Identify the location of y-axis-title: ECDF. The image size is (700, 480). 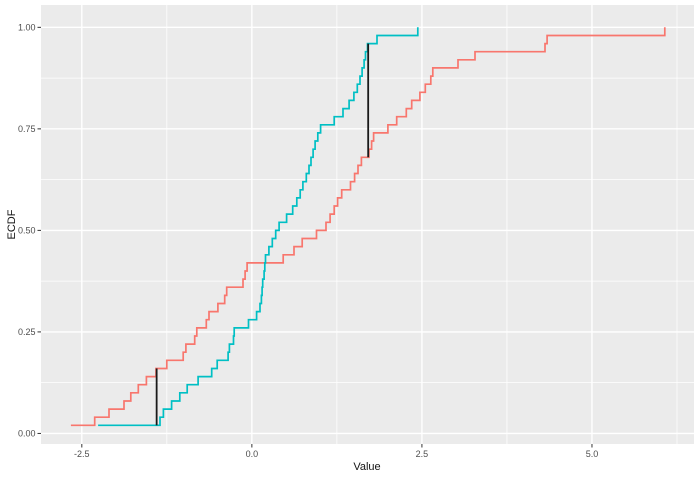
(12, 224).